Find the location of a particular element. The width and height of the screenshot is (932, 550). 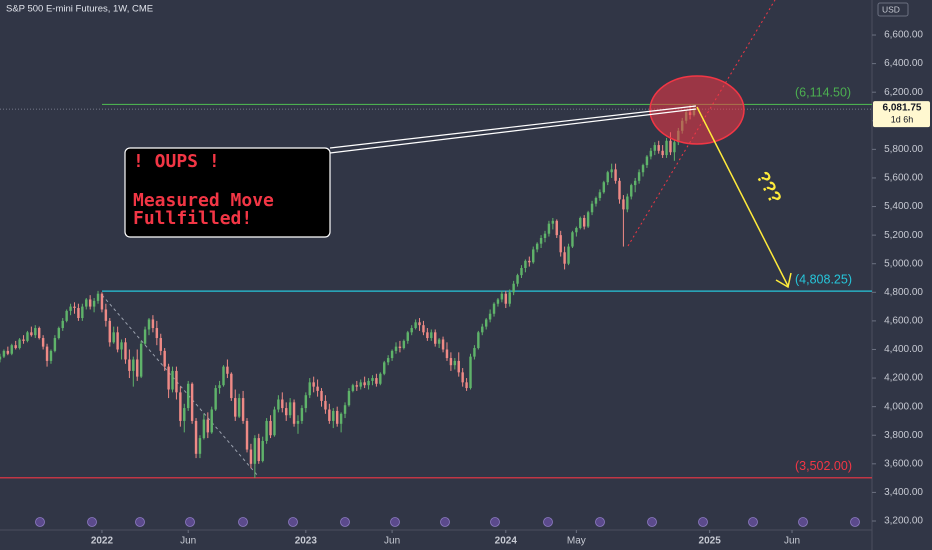

price-tag-countdown: 1d 6h is located at coordinates (902, 119).